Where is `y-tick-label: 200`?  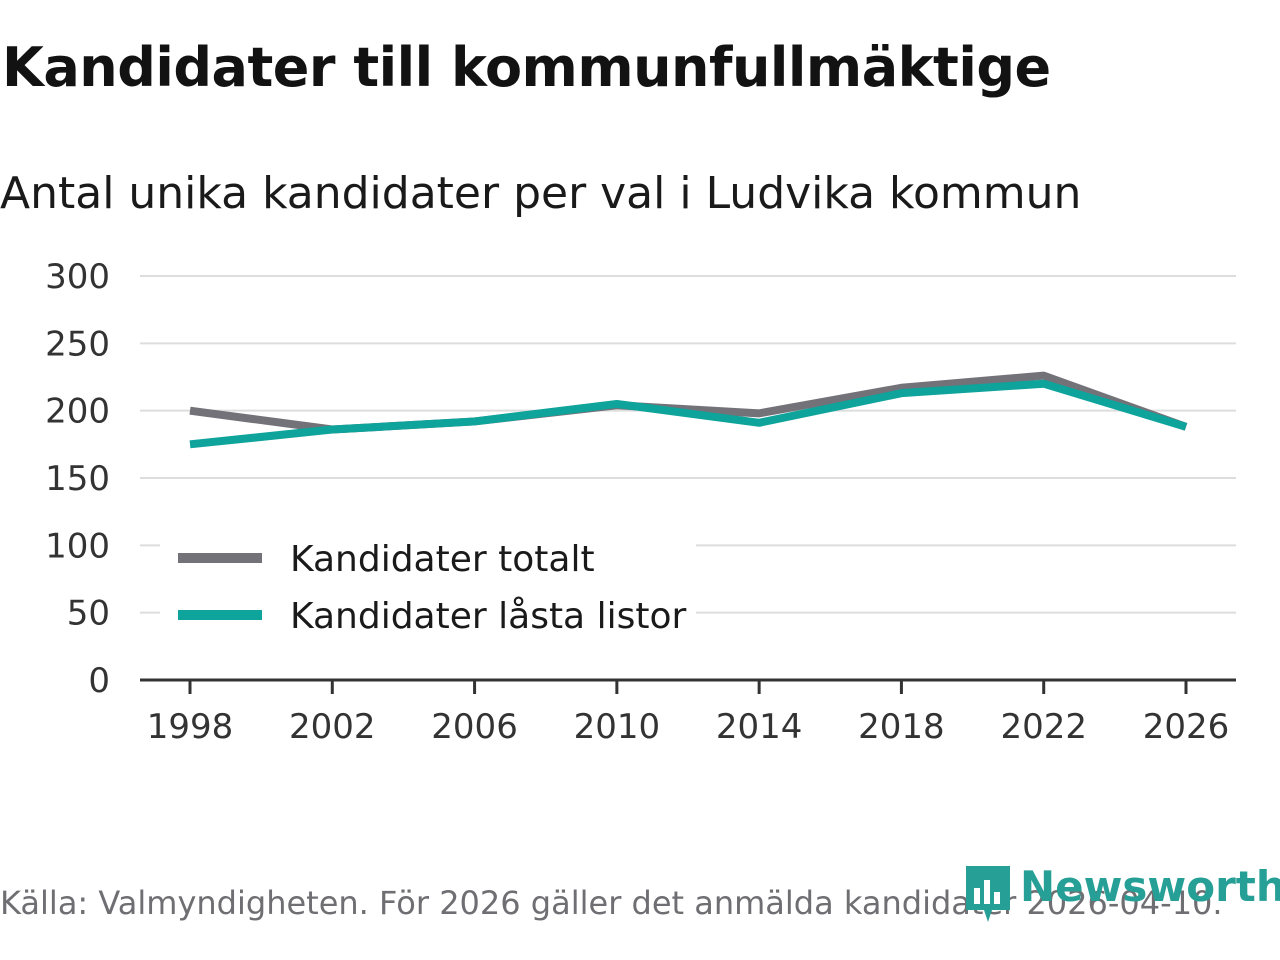
y-tick-label: 200 is located at coordinates (77, 412).